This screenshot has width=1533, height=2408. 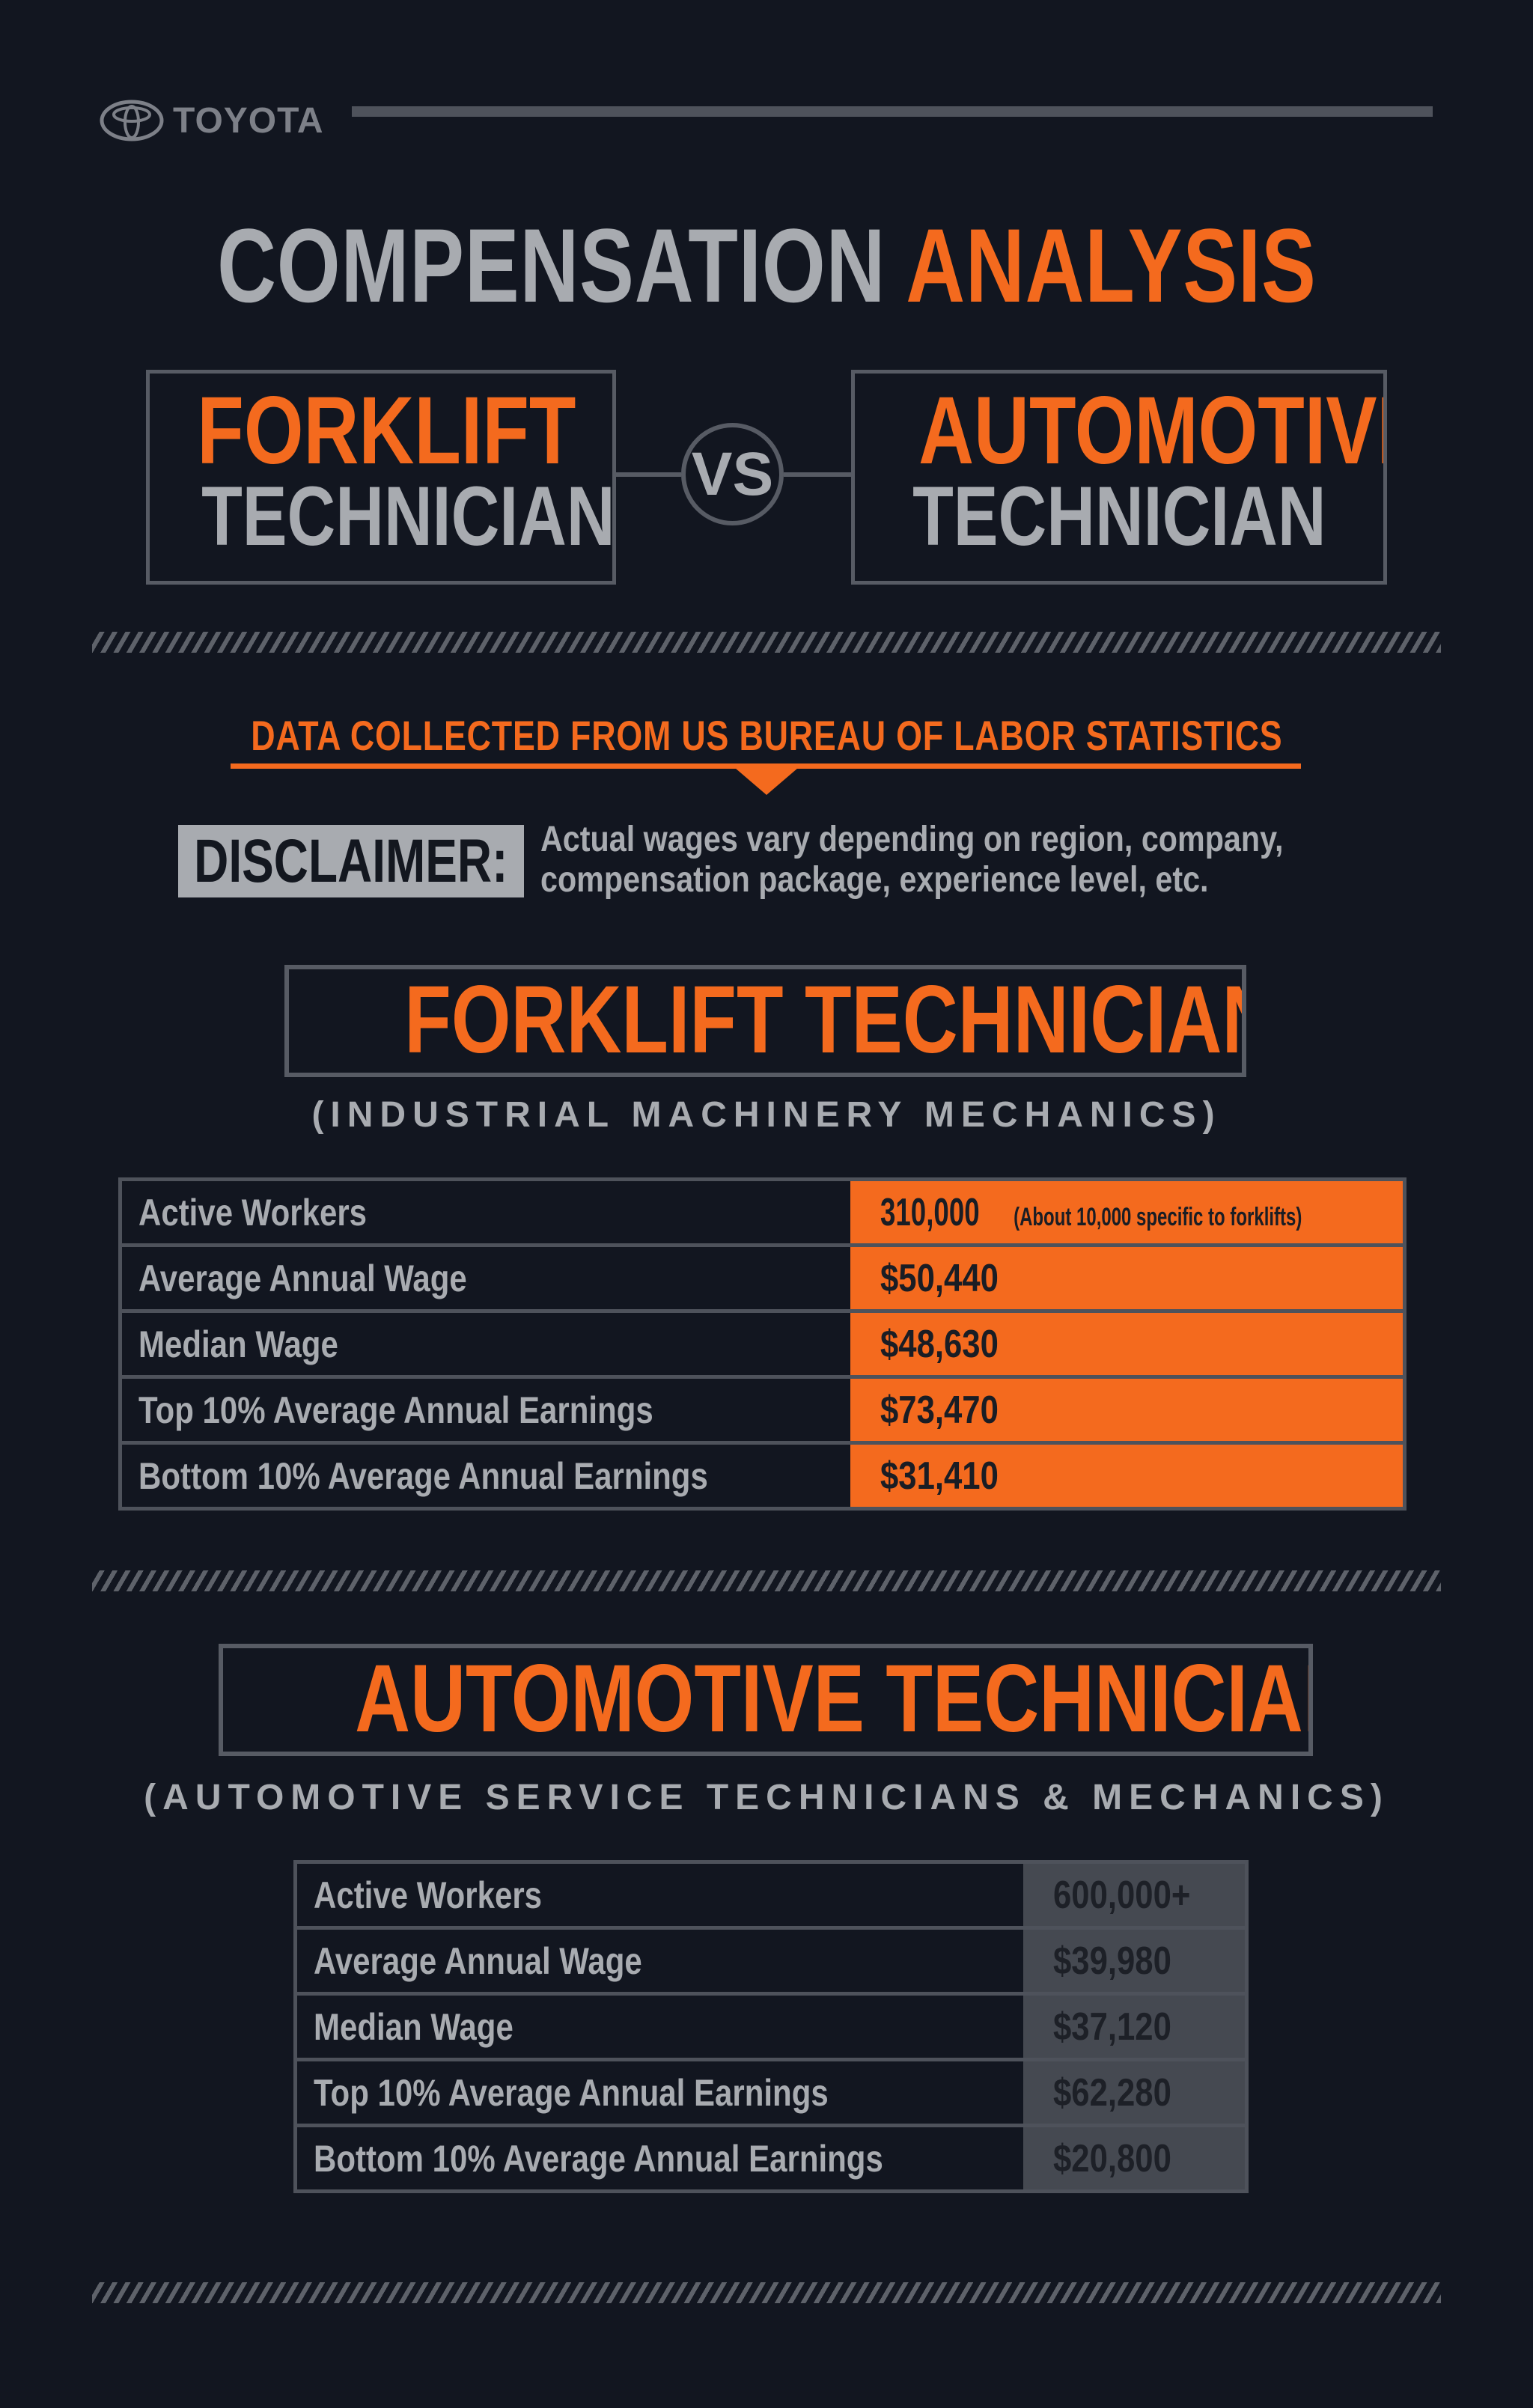 What do you see at coordinates (408, 516) in the screenshot?
I see `forklift-technician-label: TECHNICIAN` at bounding box center [408, 516].